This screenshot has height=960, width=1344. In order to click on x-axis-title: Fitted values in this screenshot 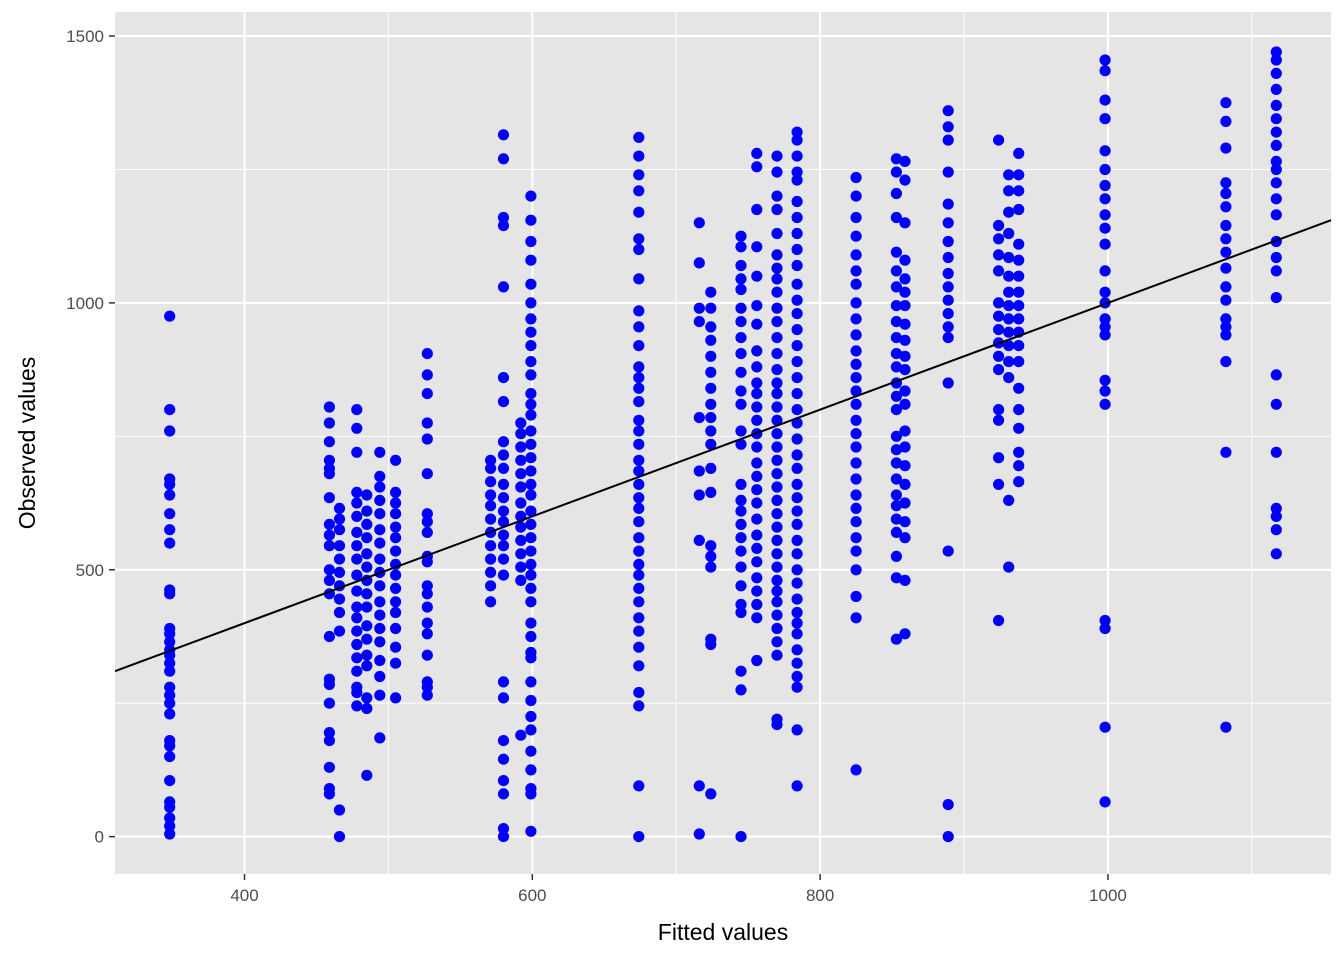, I will do `click(723, 932)`.